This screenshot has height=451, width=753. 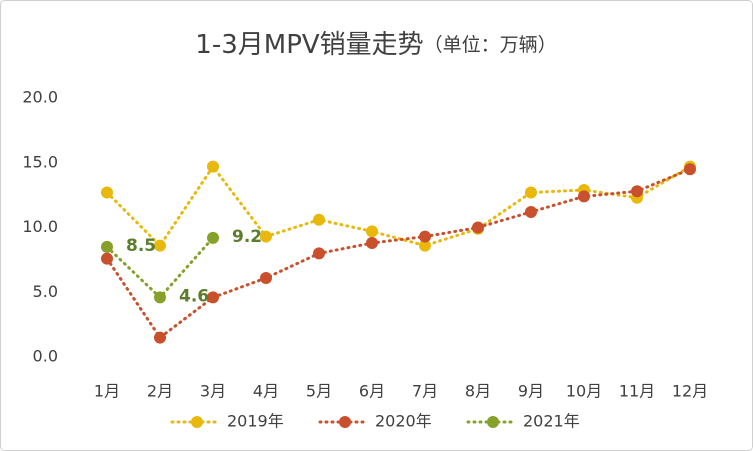 I want to click on x-tick-label: 9月, so click(x=531, y=391).